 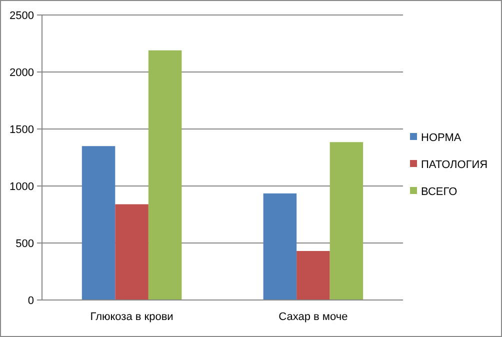 What do you see at coordinates (25, 244) in the screenshot?
I see `y-tick-label: 500` at bounding box center [25, 244].